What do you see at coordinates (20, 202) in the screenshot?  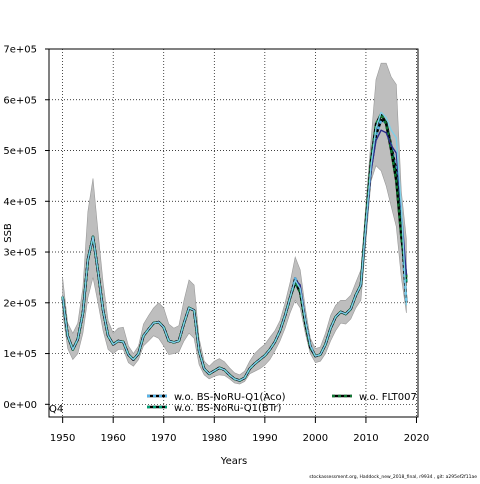 I see `y-tick-label-4: 4e+05` at bounding box center [20, 202].